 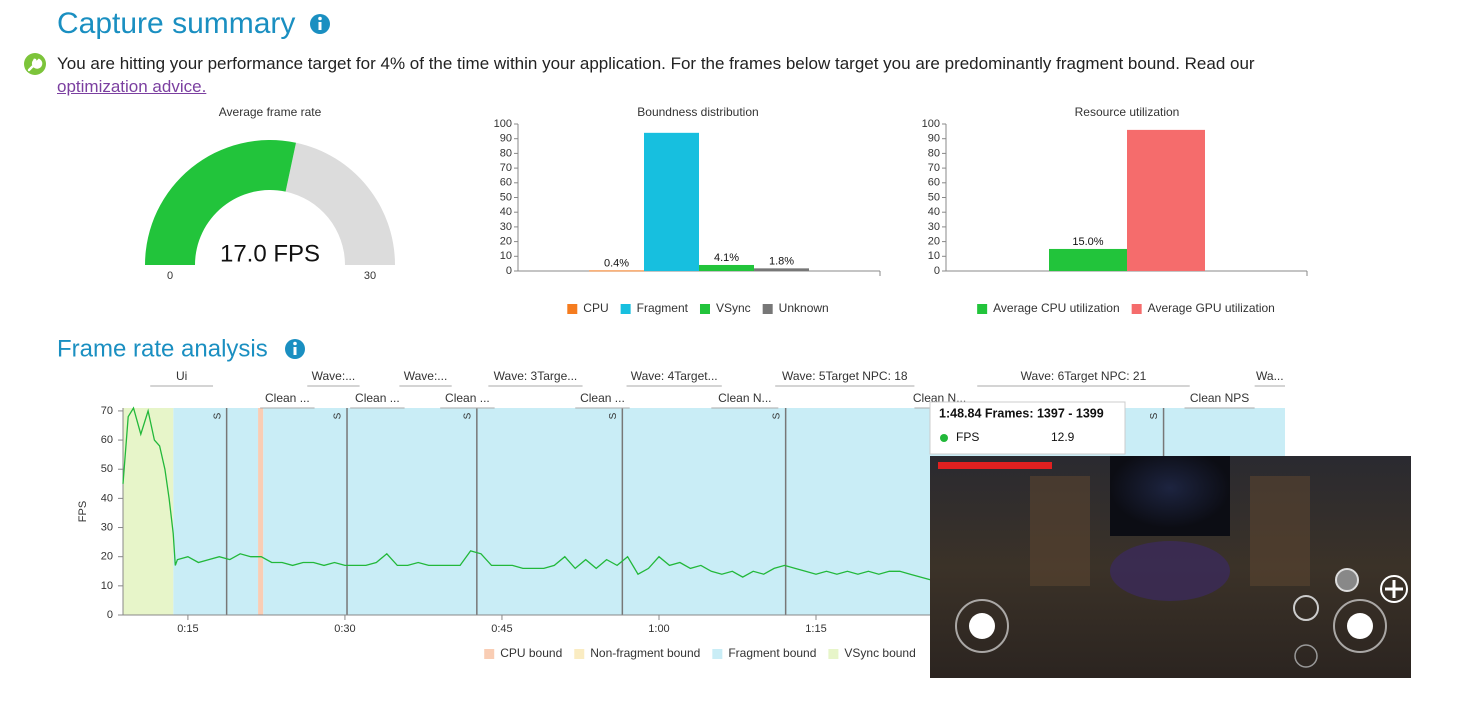 What do you see at coordinates (726, 258) in the screenshot?
I see `value-label: 4.1%` at bounding box center [726, 258].